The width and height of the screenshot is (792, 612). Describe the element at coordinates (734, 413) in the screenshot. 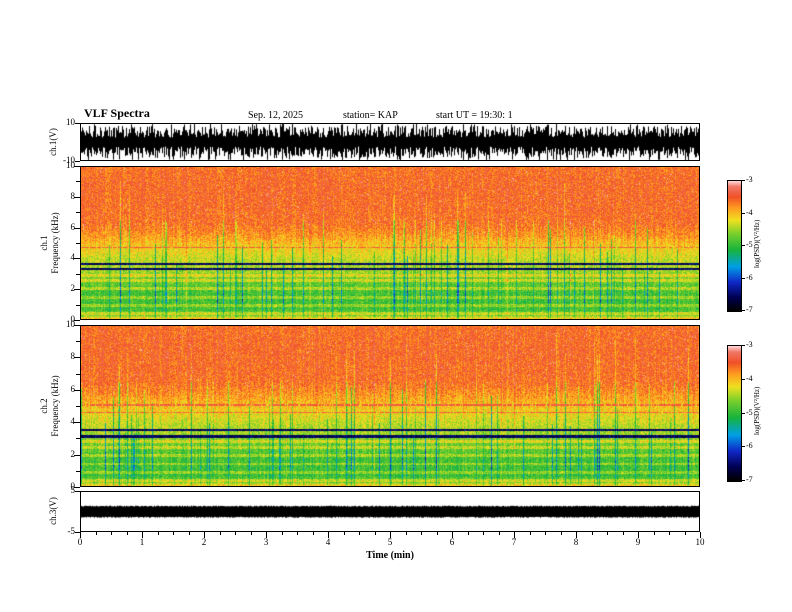

I see `ch2-colorbar` at that location.